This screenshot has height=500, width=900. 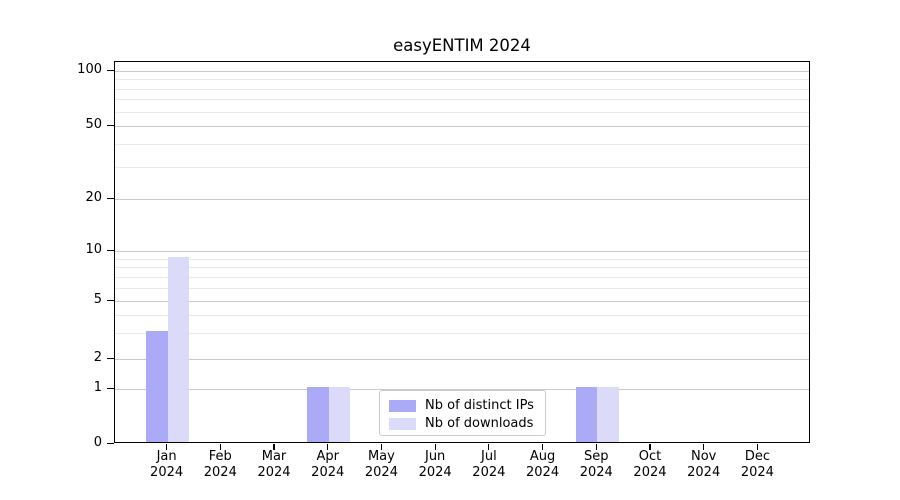 I want to click on y-tick-label: 50, so click(x=93, y=124).